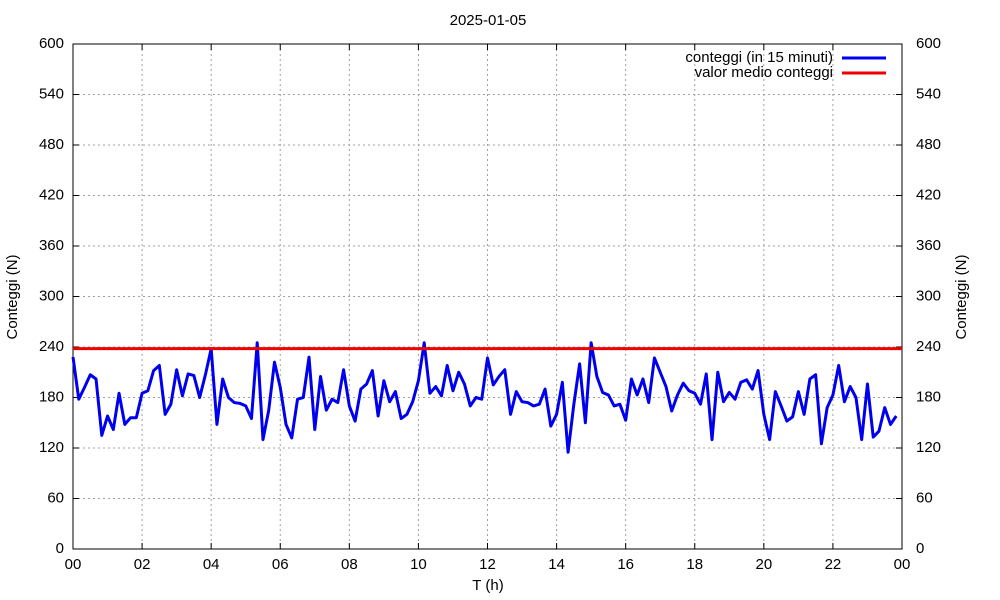 The image size is (1000, 600). What do you see at coordinates (51, 295) in the screenshot?
I see `y-tick-label: 300` at bounding box center [51, 295].